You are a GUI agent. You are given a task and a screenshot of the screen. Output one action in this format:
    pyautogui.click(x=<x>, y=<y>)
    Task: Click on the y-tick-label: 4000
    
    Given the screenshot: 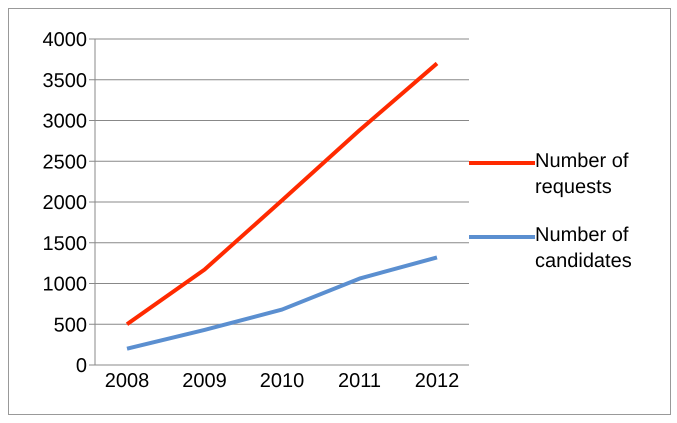 What is the action you would take?
    pyautogui.click(x=64, y=40)
    